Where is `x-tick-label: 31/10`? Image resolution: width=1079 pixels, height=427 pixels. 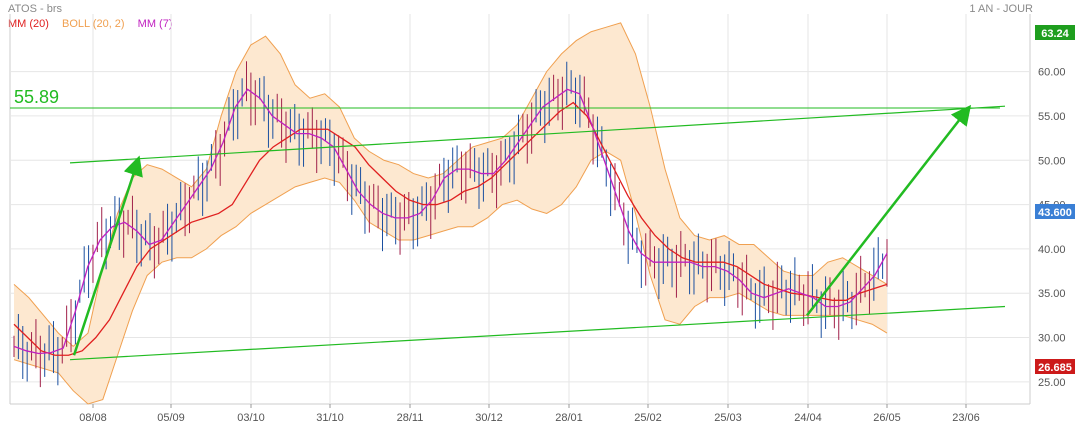 x-tick-label: 31/10 is located at coordinates (330, 418).